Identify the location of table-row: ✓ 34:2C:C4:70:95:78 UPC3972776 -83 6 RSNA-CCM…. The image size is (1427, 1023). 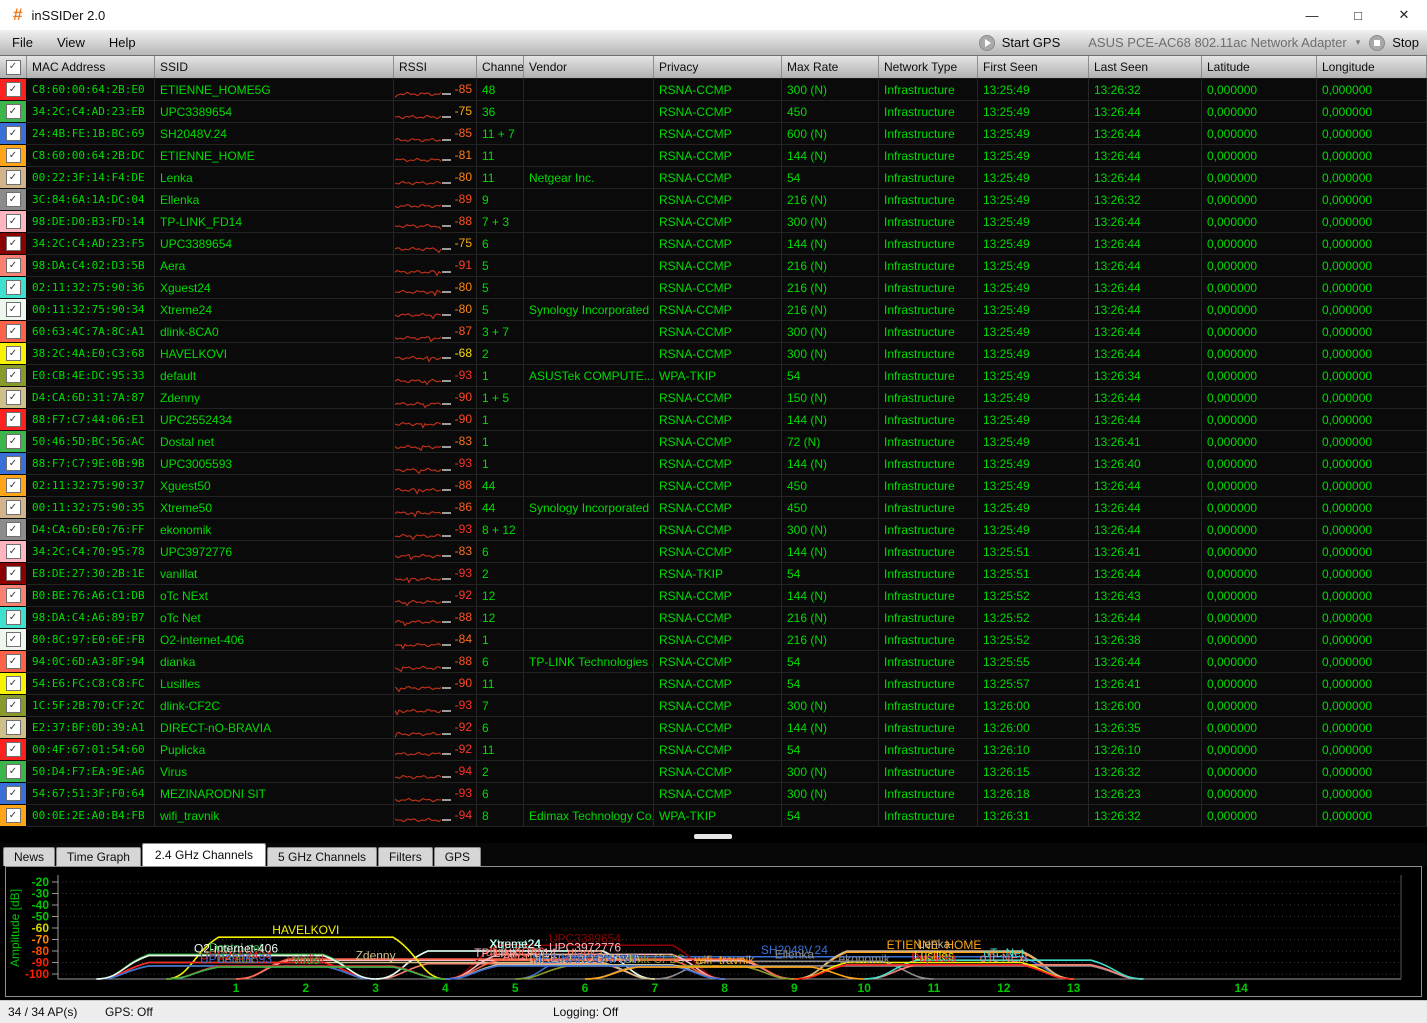
(713, 552).